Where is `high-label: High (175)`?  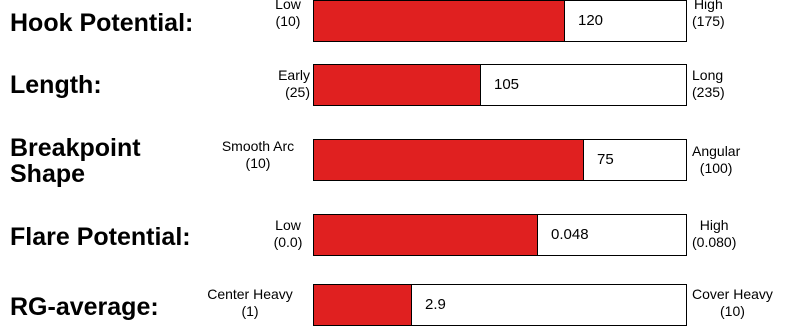
high-label: High (175) is located at coordinates (708, 15).